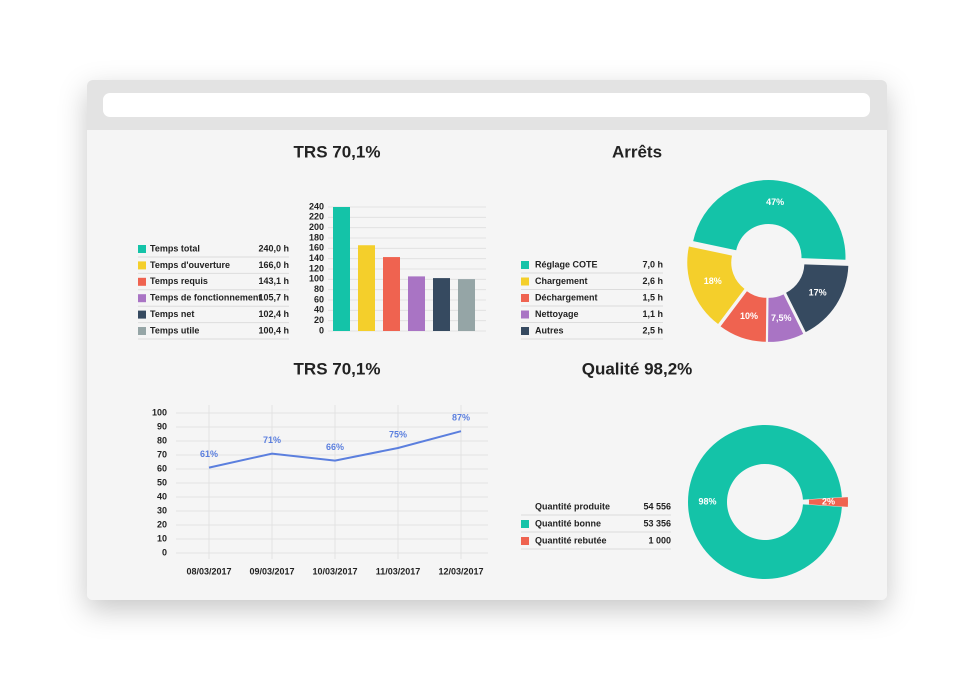 This screenshot has width=975, height=700. I want to click on legend-value: 1,5 h, so click(652, 297).